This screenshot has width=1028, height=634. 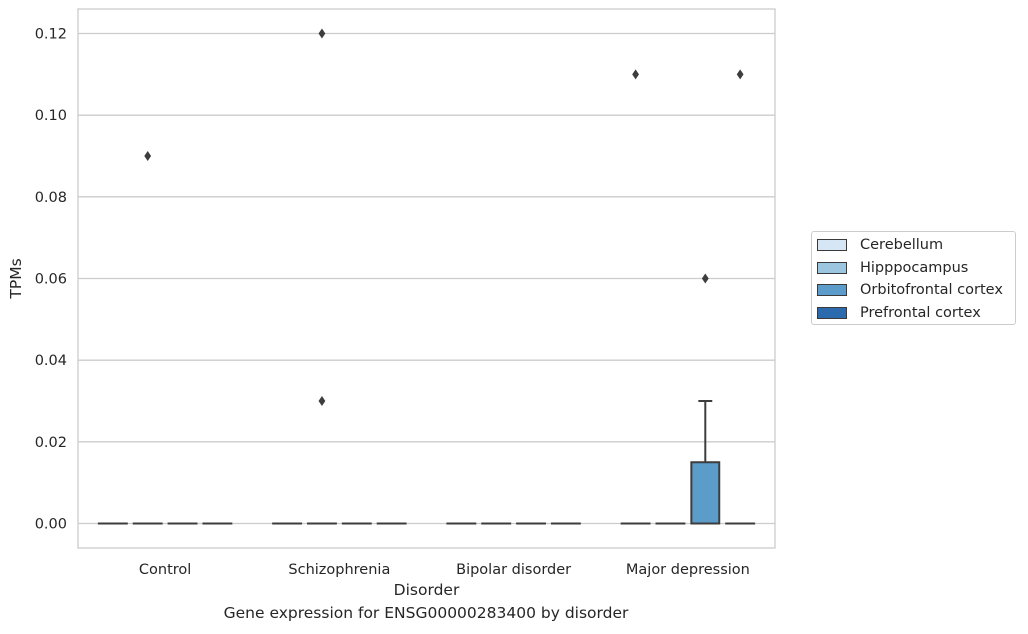 I want to click on y-tick-labels: 0.00 0.02 0.04 0.06 0.08 0.10 0.12, so click(x=51, y=280).